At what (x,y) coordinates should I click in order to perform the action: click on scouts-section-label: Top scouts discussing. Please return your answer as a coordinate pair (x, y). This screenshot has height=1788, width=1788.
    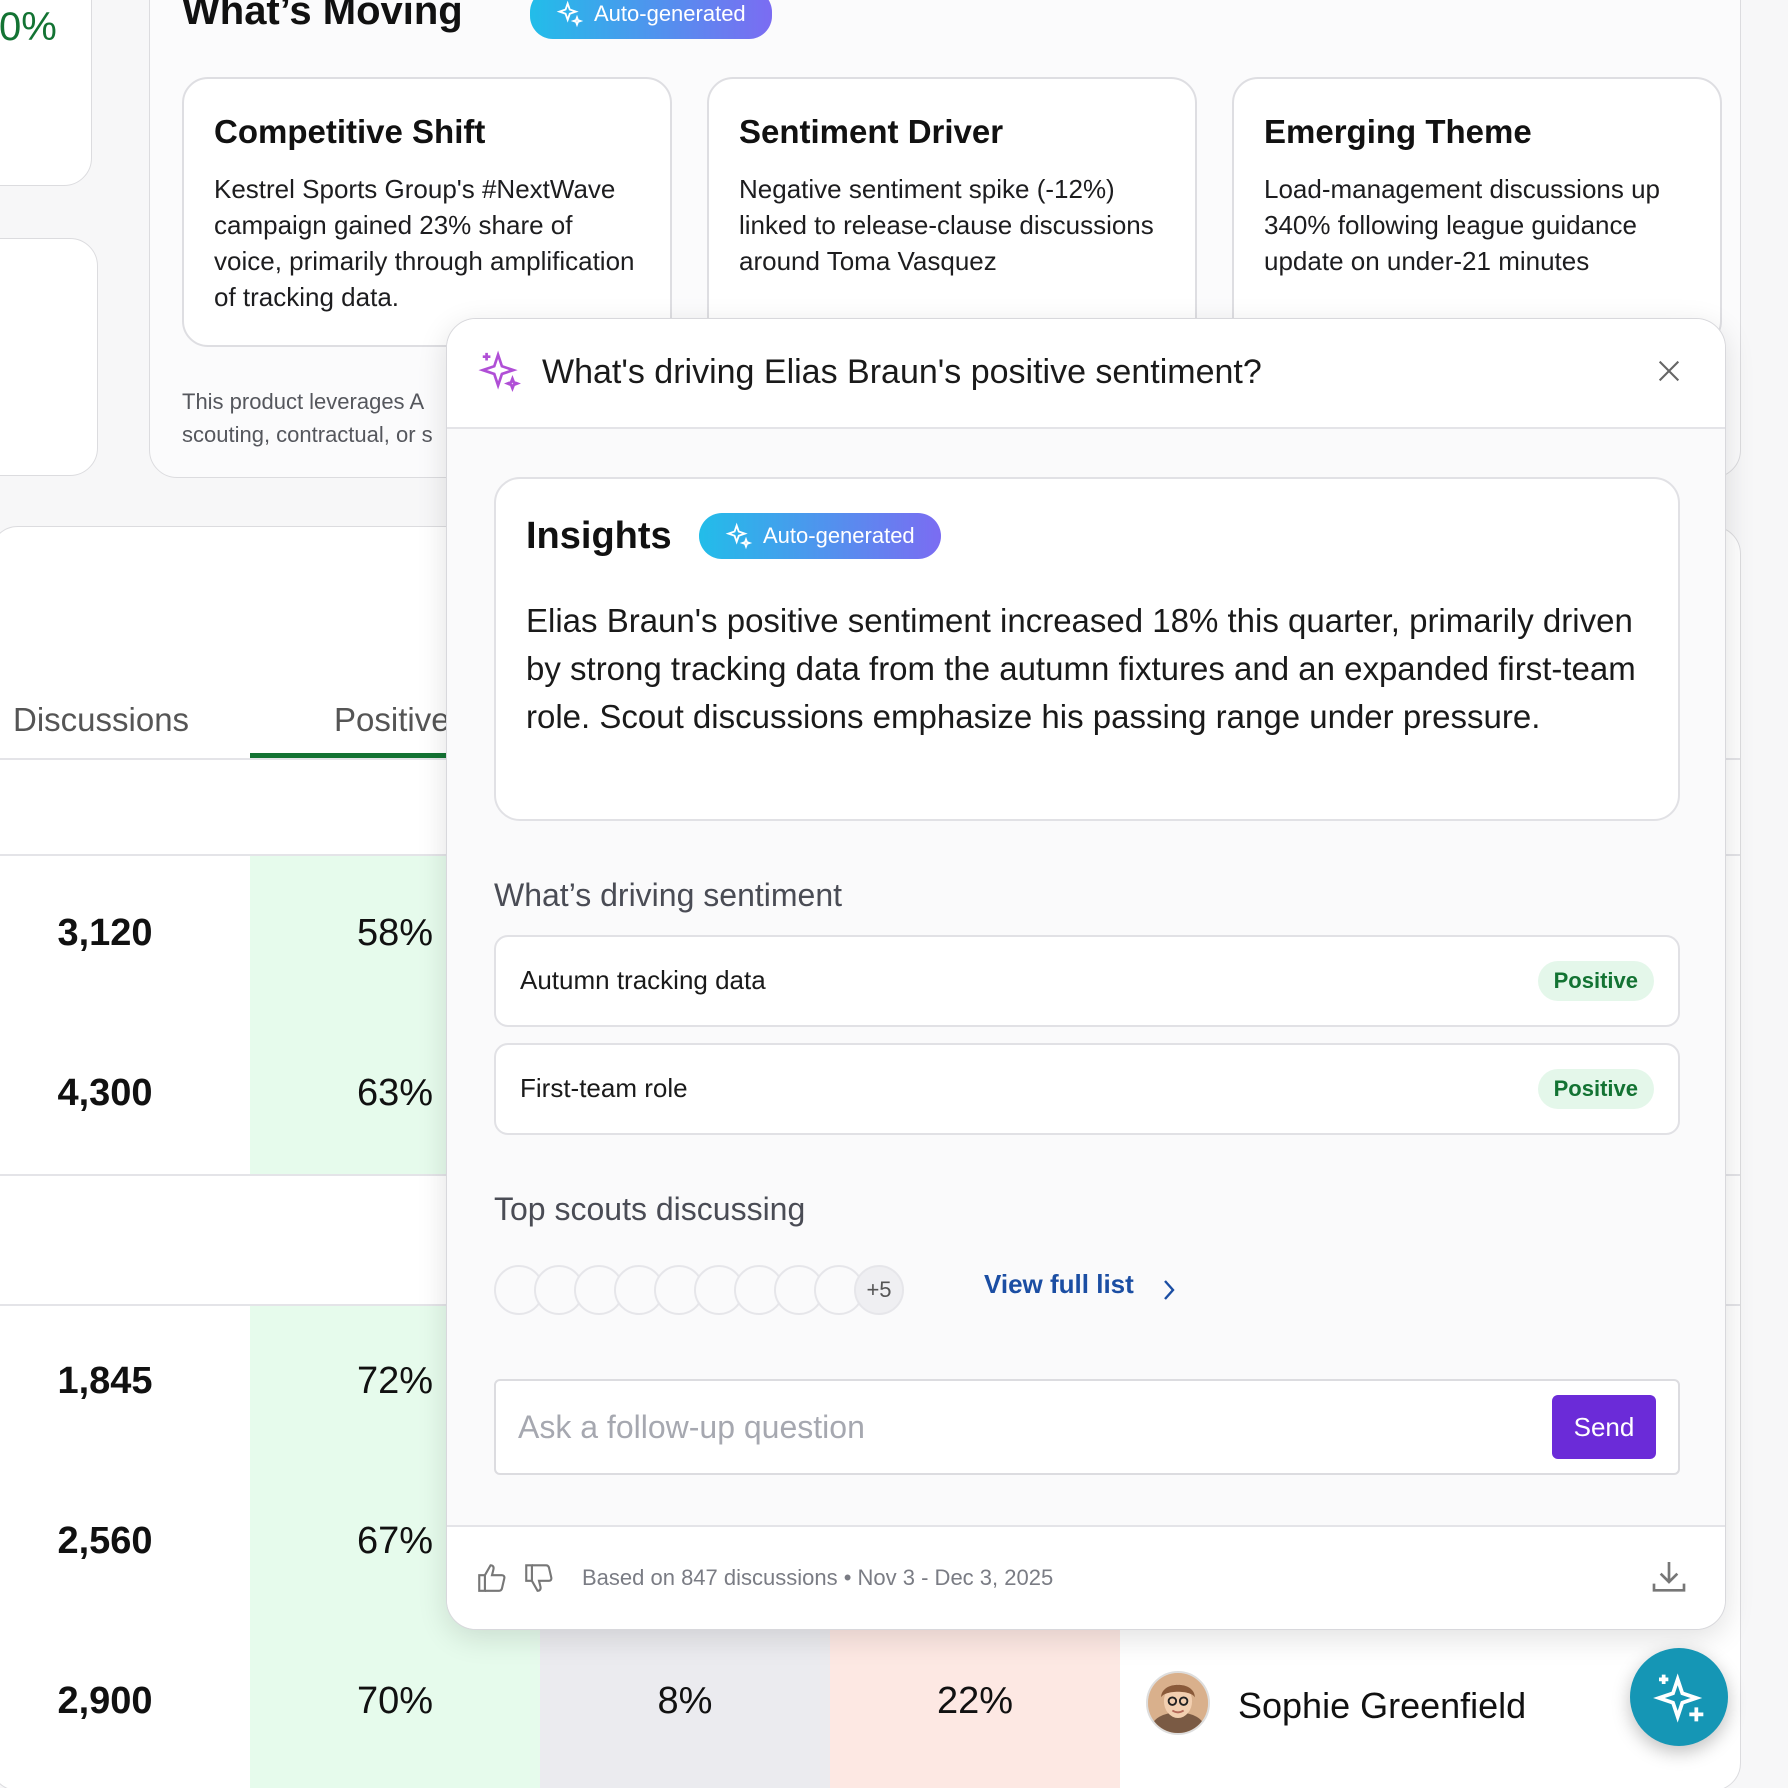
    Looking at the image, I should click on (650, 1209).